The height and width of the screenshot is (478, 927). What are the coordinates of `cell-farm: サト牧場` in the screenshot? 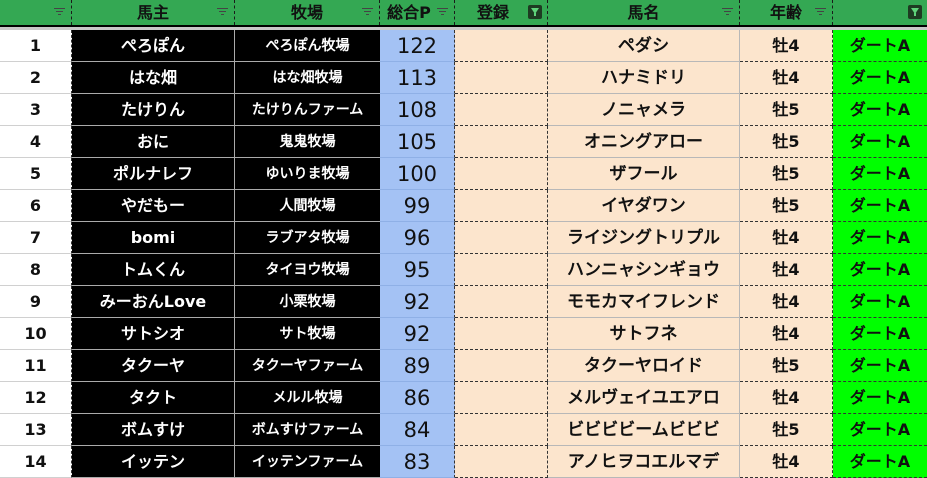 It's located at (307, 334).